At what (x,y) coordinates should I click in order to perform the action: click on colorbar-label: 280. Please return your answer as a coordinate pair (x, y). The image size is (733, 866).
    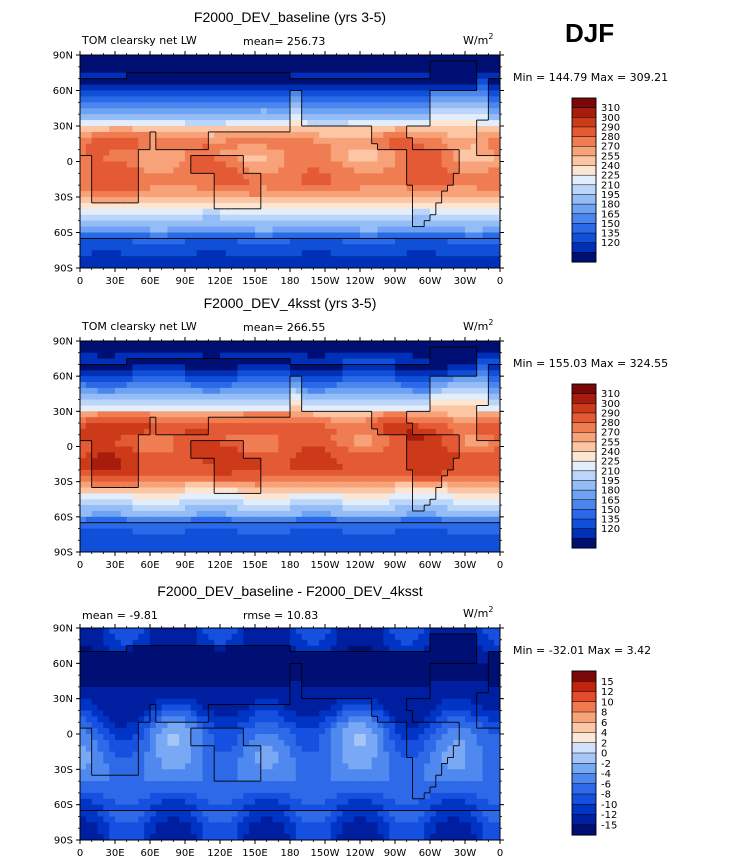
    Looking at the image, I should click on (610, 137).